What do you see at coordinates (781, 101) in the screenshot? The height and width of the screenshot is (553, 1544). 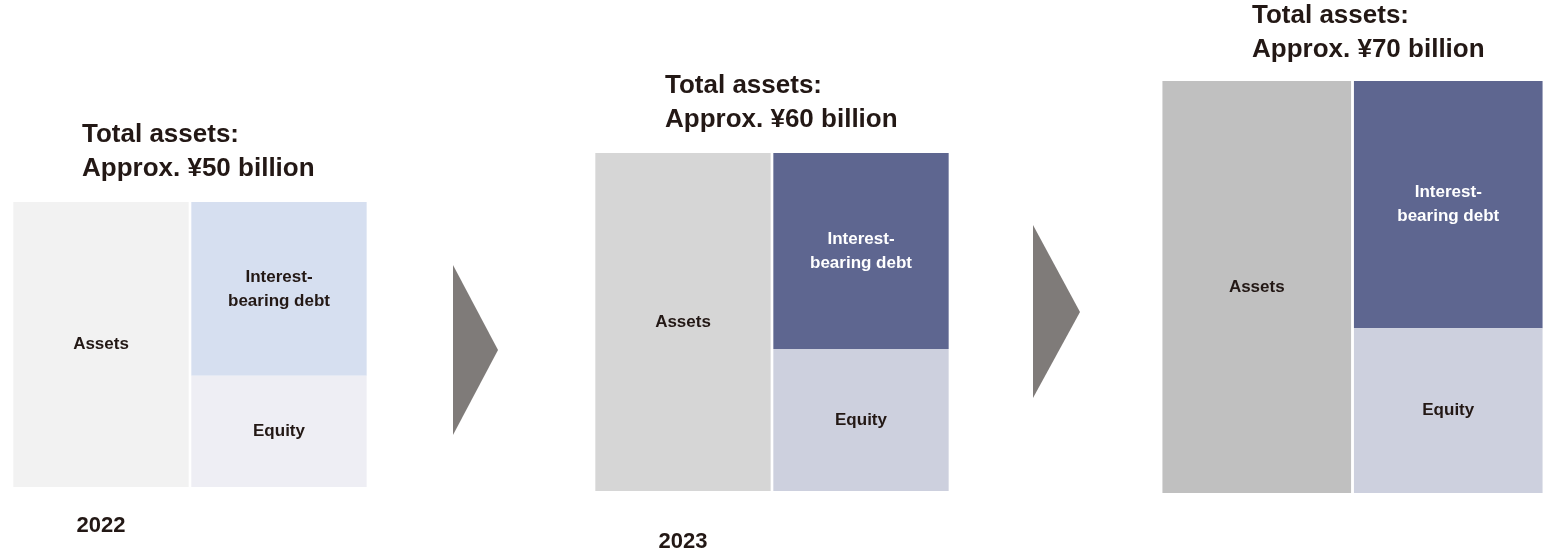 I see `chart-title: Total assets: Approx. ¥60 billion` at bounding box center [781, 101].